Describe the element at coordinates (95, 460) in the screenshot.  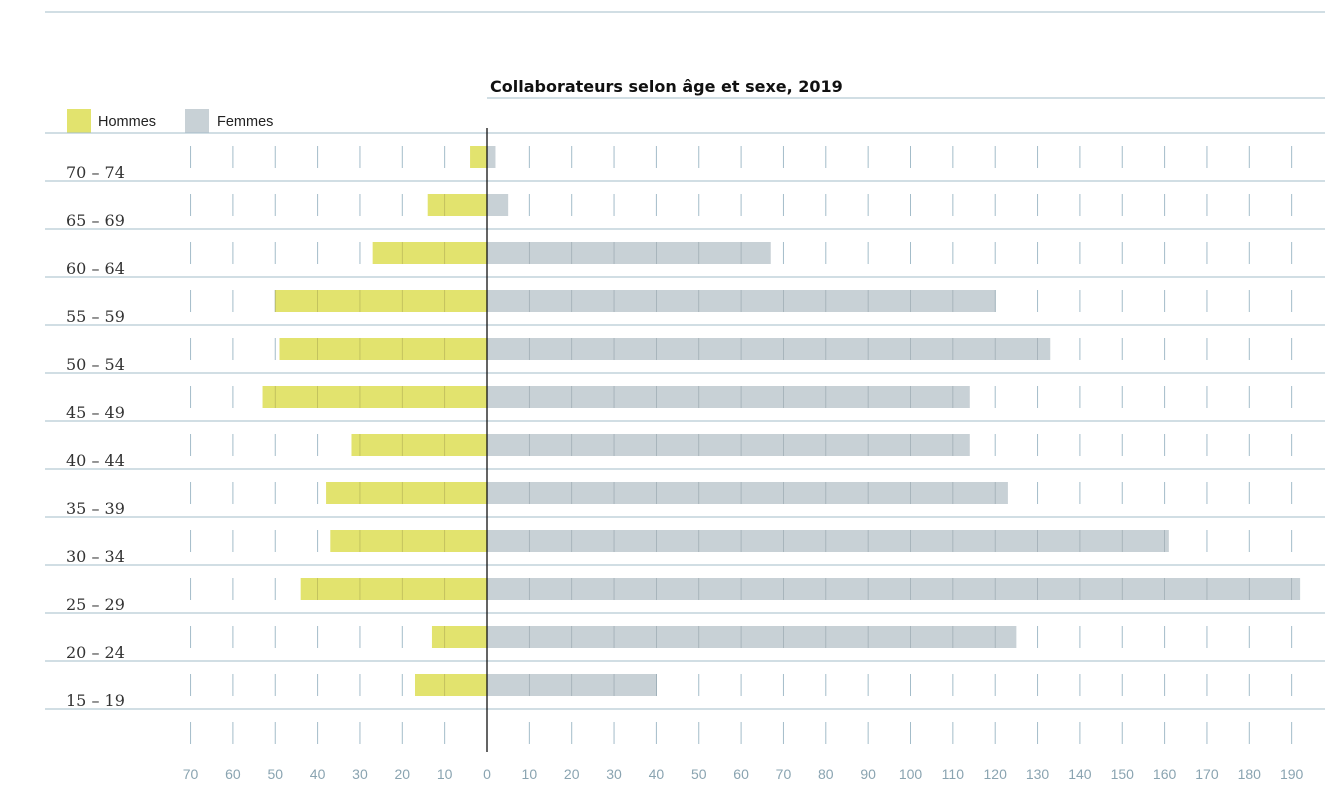
I see `category-label: 40 – 44` at that location.